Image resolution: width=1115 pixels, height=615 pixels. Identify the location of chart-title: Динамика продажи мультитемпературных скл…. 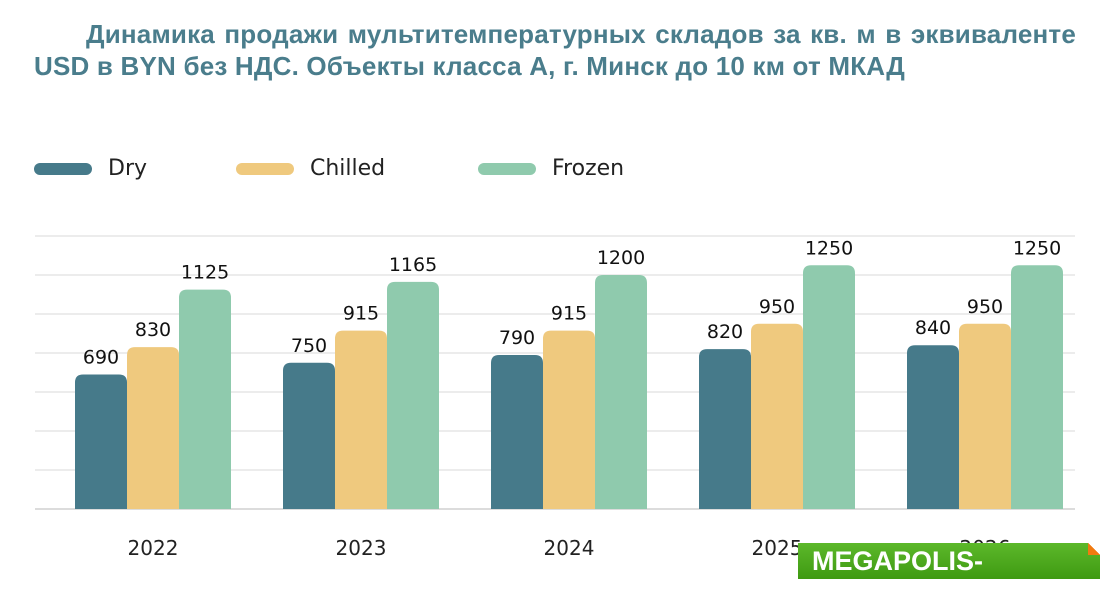
(555, 50).